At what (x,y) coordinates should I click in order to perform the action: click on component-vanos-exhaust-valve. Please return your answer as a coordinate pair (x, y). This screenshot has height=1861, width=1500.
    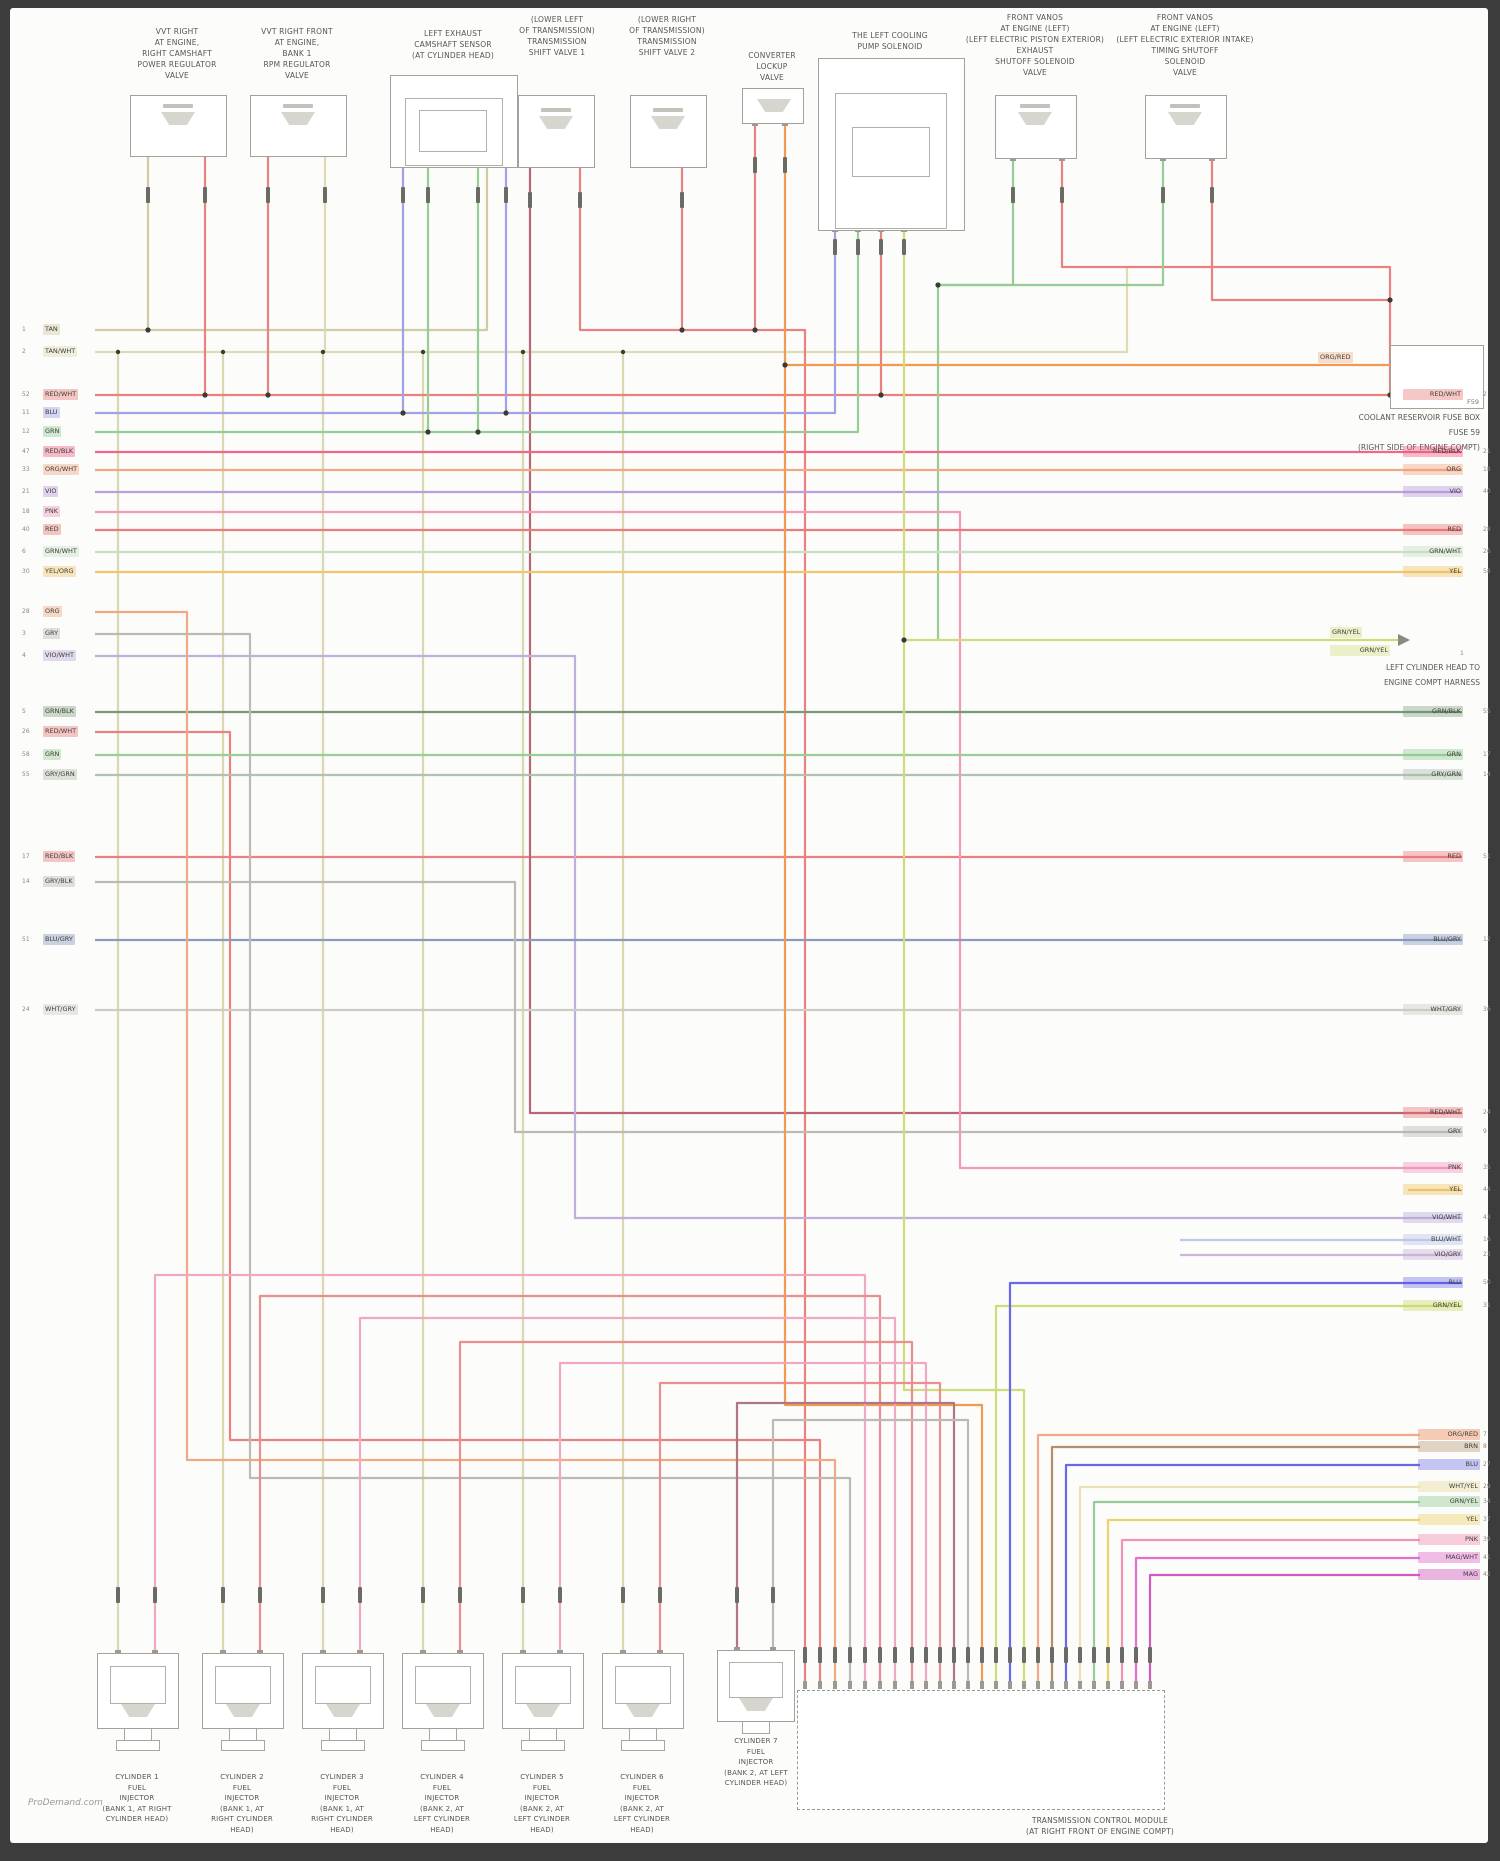
    Looking at the image, I should click on (1036, 127).